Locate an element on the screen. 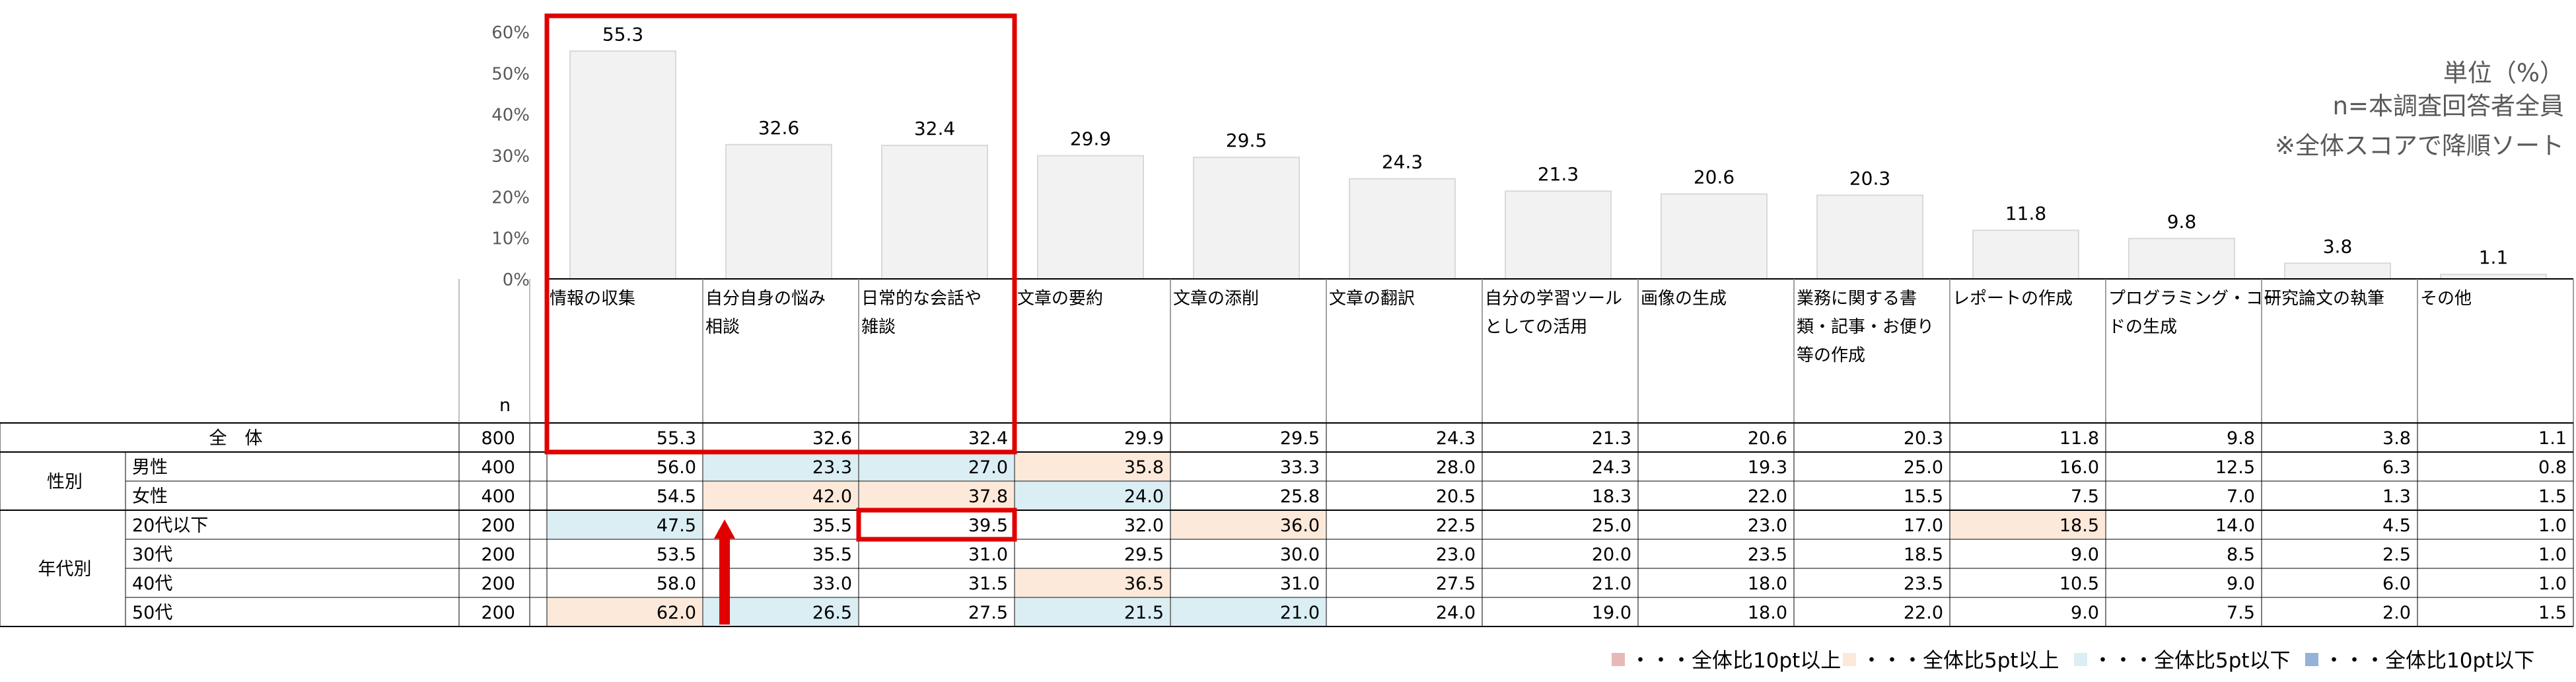  row-label: 20代以下 is located at coordinates (170, 525).